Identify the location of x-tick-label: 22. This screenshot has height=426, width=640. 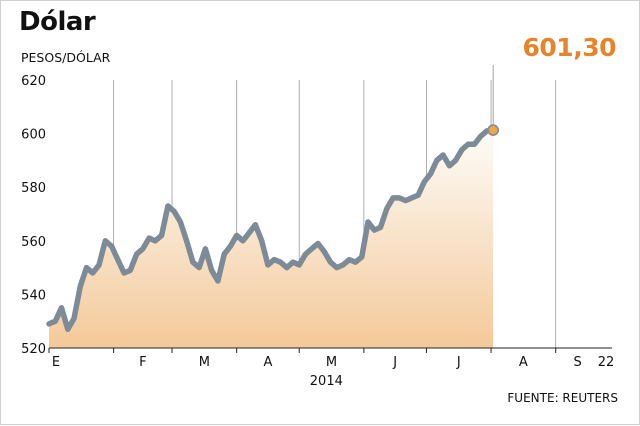
(606, 362).